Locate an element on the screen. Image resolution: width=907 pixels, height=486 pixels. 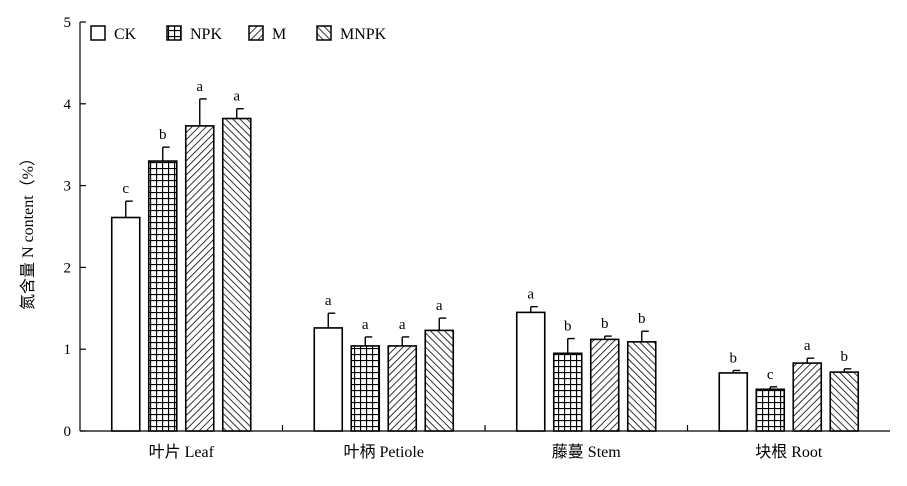
y-tick-label: 1 is located at coordinates (68, 350).